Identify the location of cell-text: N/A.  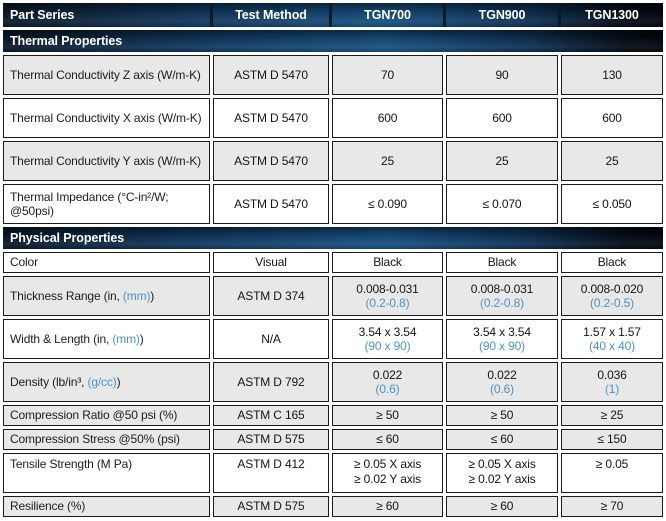
(271, 338).